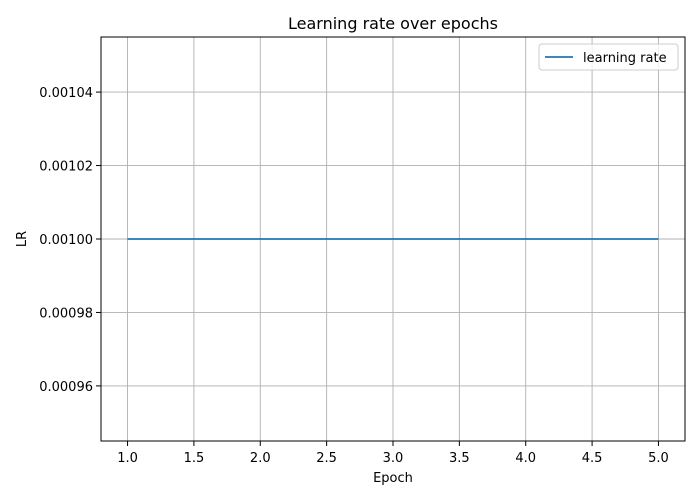  I want to click on y-axis-label: LR, so click(22, 239).